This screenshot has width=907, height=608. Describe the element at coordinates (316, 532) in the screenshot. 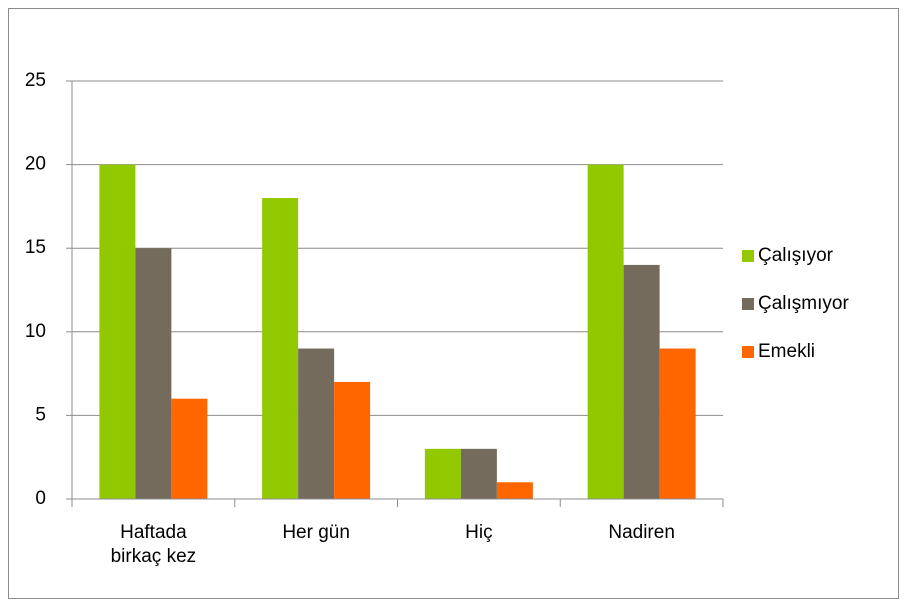

I see `x-tick-label: Her gün` at that location.